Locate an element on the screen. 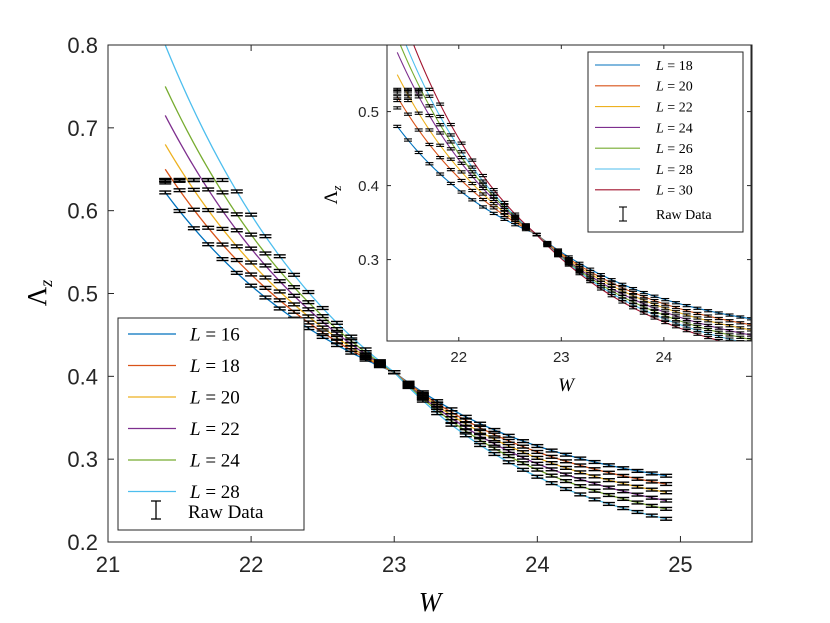 Image resolution: width=830 pixels, height=623 pixels. main-x-tick-label: 22 is located at coordinates (251, 564).